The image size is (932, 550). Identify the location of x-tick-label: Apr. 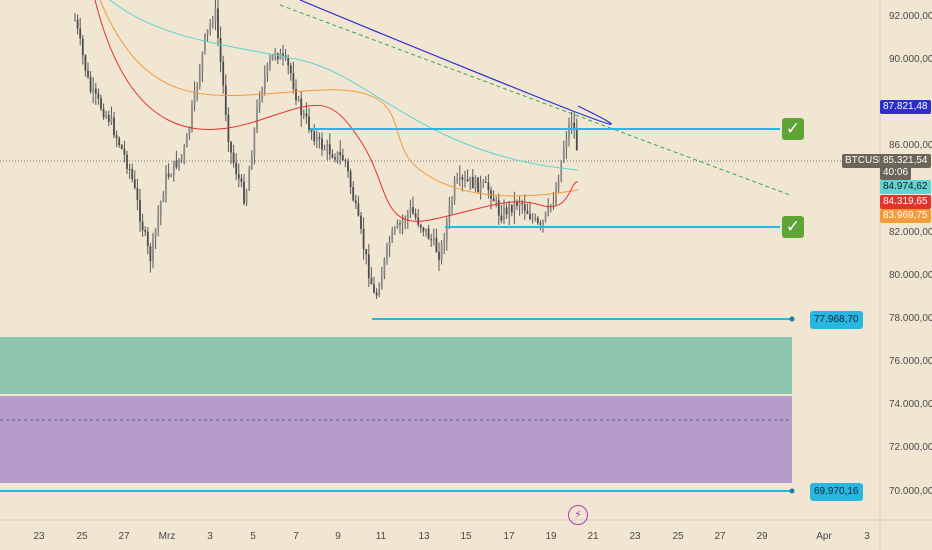
(824, 536).